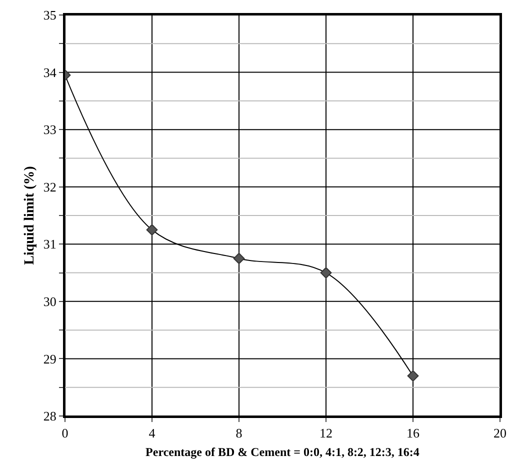 The width and height of the screenshot is (515, 468). What do you see at coordinates (49, 130) in the screenshot?
I see `y-tick-label: 33` at bounding box center [49, 130].